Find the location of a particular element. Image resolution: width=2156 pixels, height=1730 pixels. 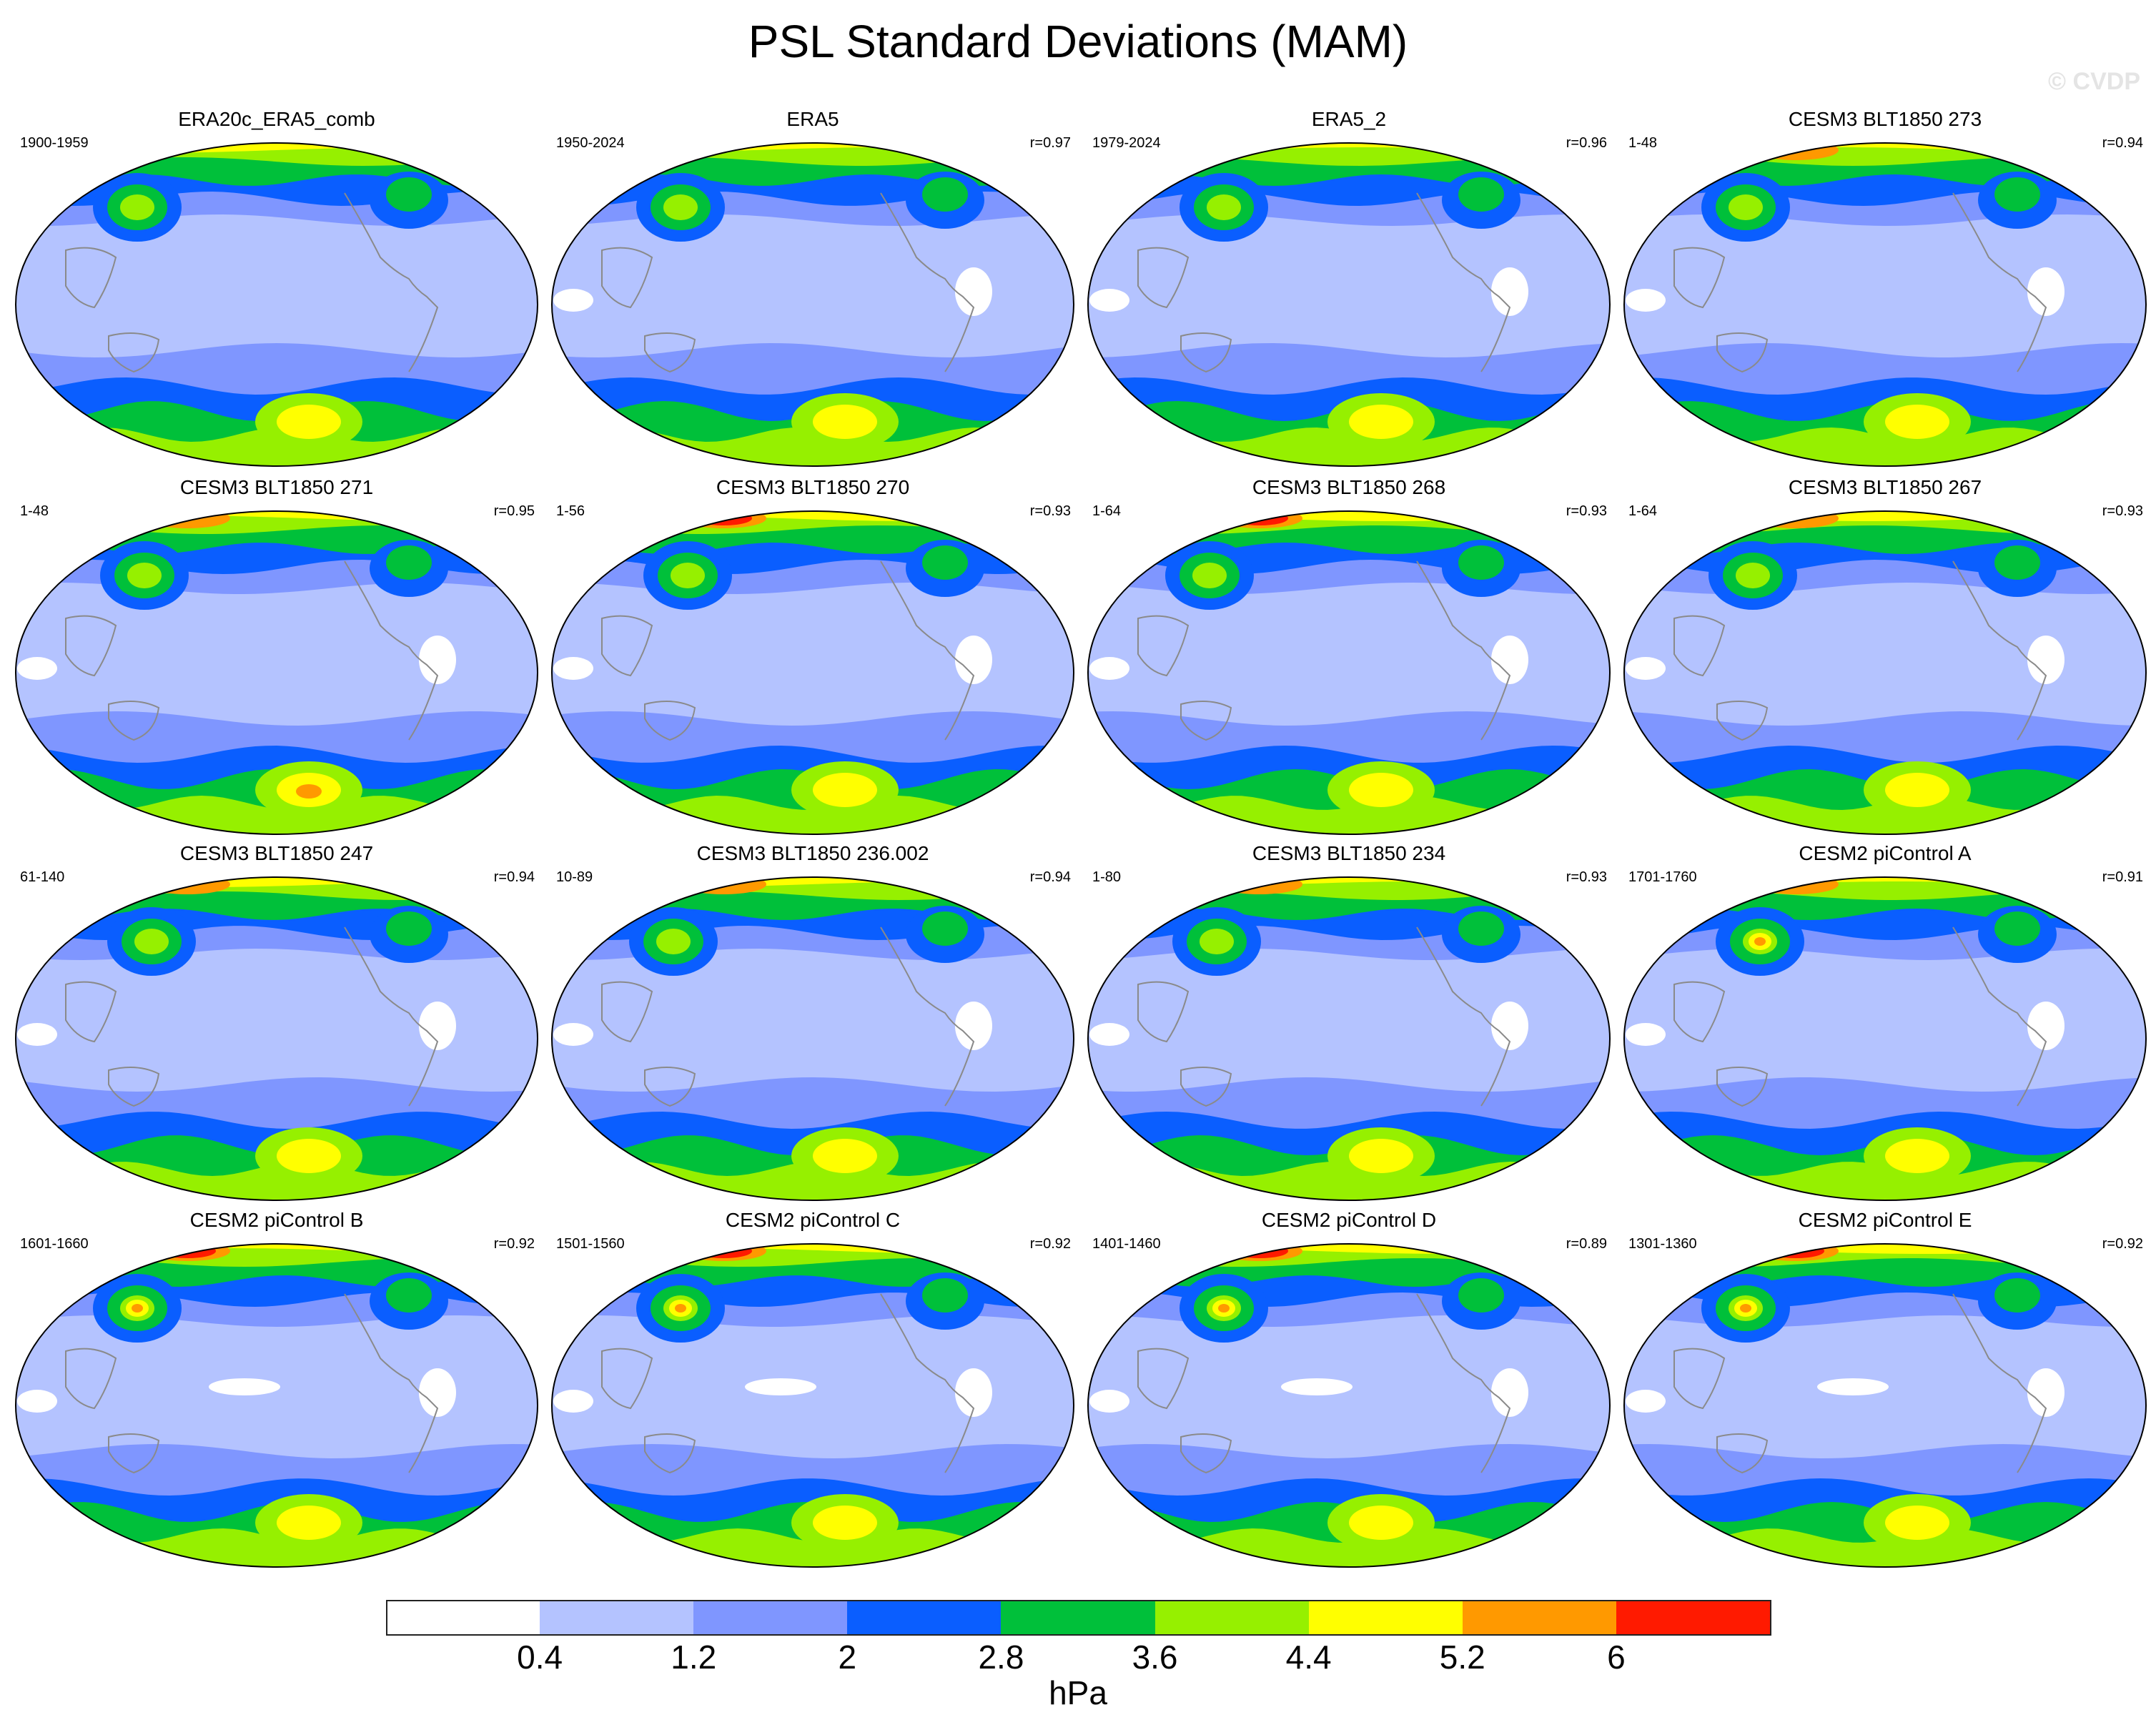

map-panel: CESM3 BLT1850 236.002 10-89 r=0.94 is located at coordinates (813, 1024).